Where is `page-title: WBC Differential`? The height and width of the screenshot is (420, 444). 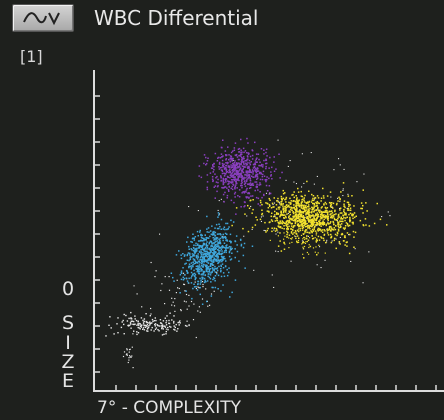 page-title: WBC Differential is located at coordinates (176, 18).